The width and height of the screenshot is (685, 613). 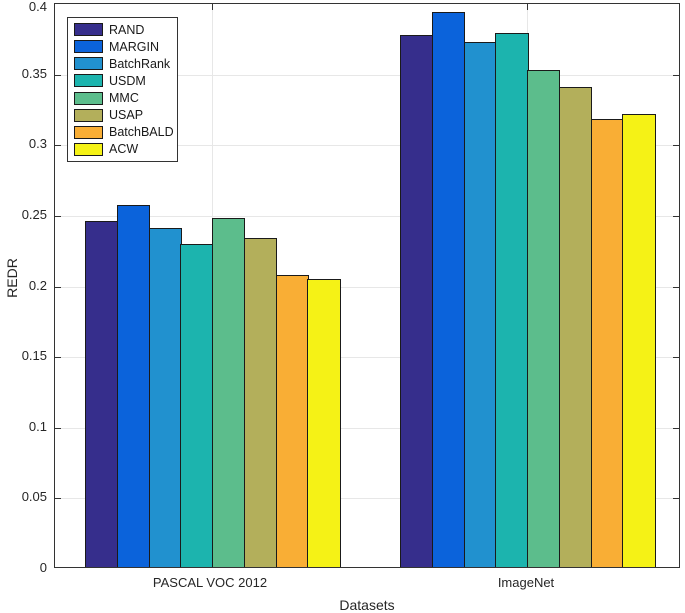 What do you see at coordinates (34, 356) in the screenshot?
I see `y-tick-label: 0.15` at bounding box center [34, 356].